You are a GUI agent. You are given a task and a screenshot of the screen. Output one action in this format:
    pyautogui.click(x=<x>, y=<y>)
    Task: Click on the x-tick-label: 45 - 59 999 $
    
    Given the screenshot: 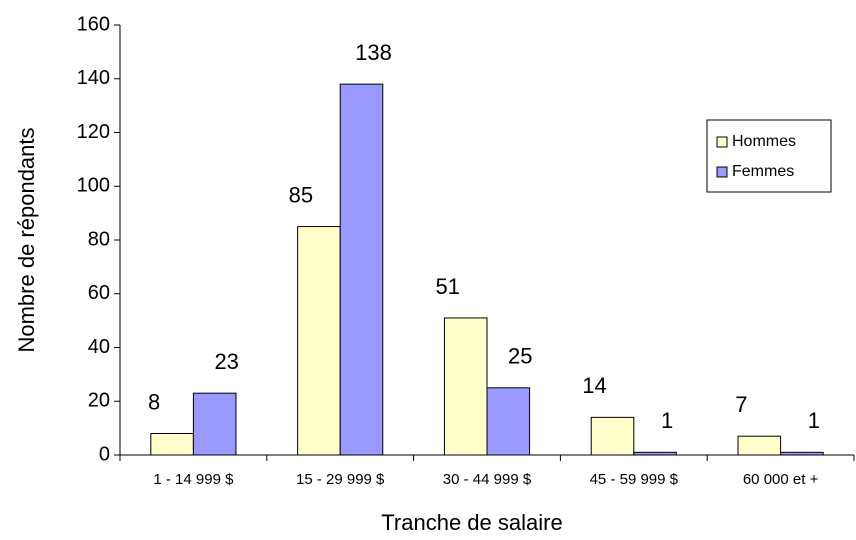 What is the action you would take?
    pyautogui.click(x=634, y=479)
    